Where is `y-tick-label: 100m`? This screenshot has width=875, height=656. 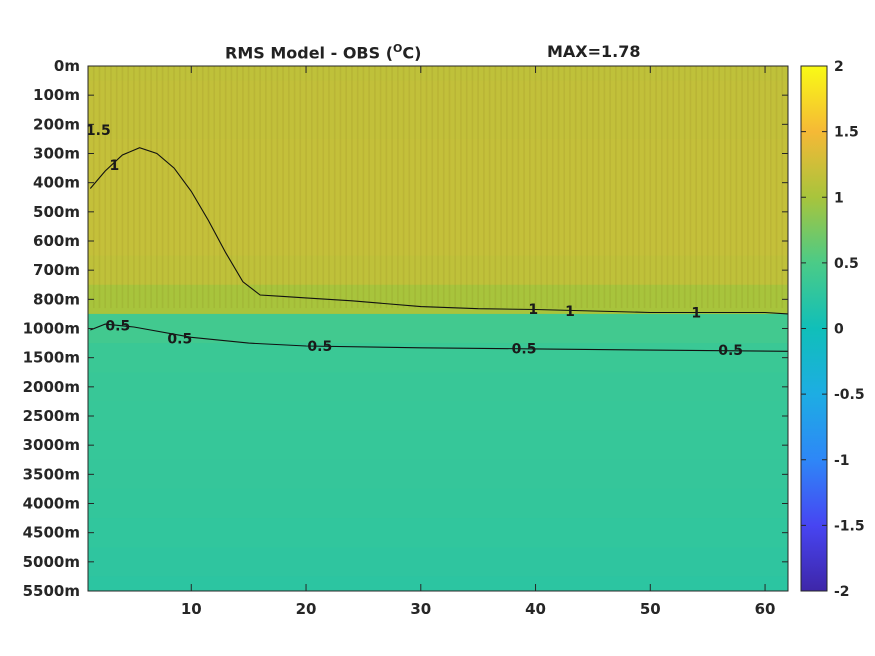
y-tick-label: 100m is located at coordinates (56, 95).